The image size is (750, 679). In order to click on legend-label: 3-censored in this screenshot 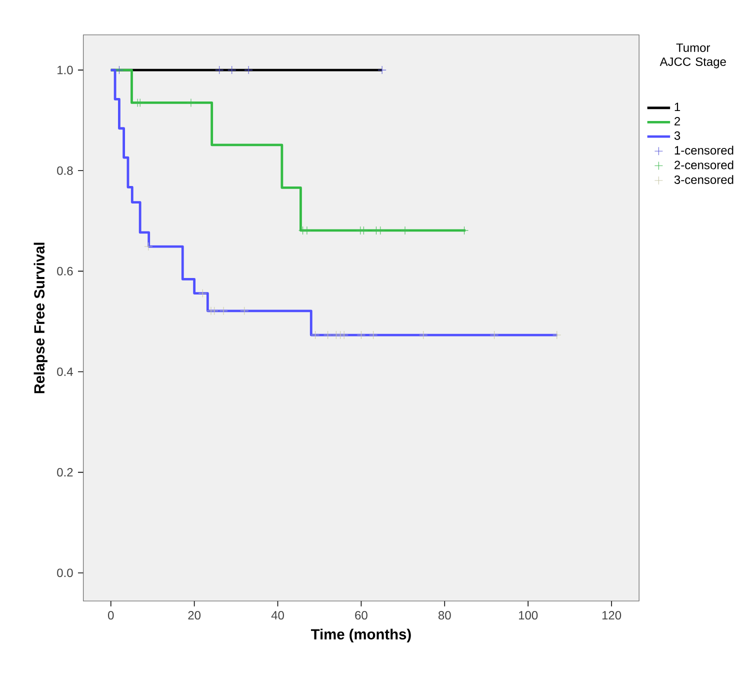, I will do `click(704, 179)`.